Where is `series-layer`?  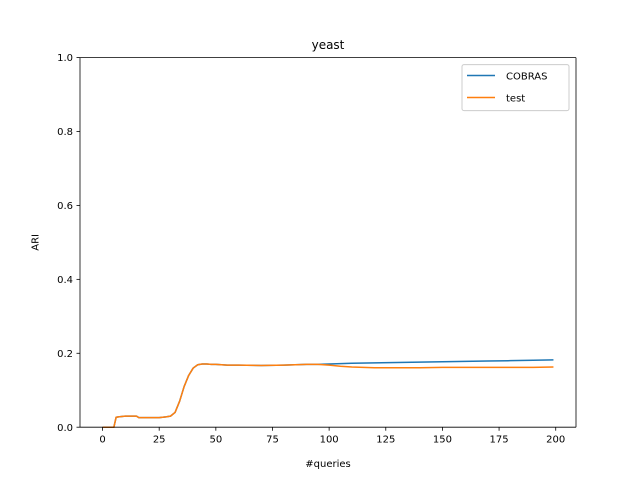
series-layer is located at coordinates (328, 393).